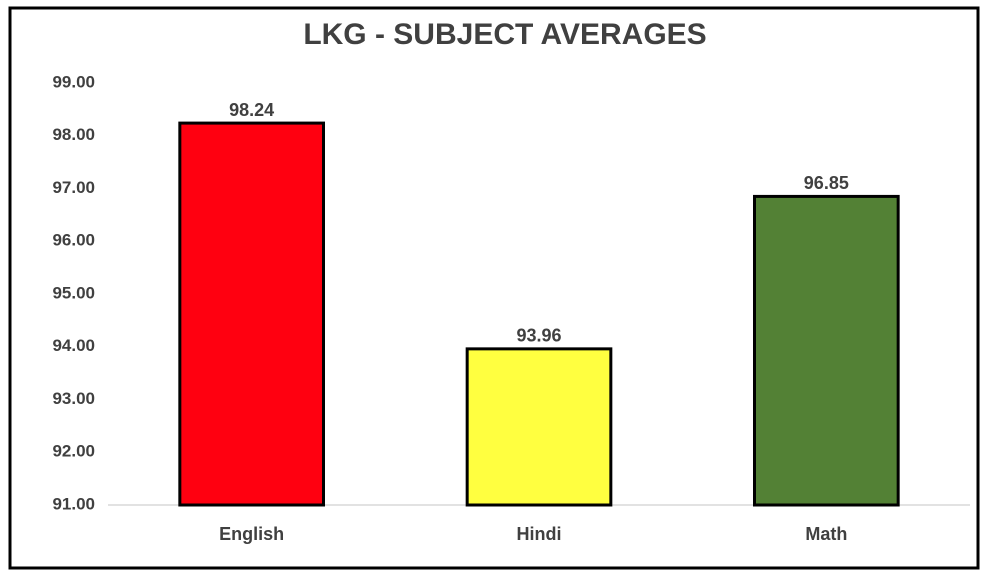  Describe the element at coordinates (73, 345) in the screenshot. I see `y-tick-label: 94.00` at that location.